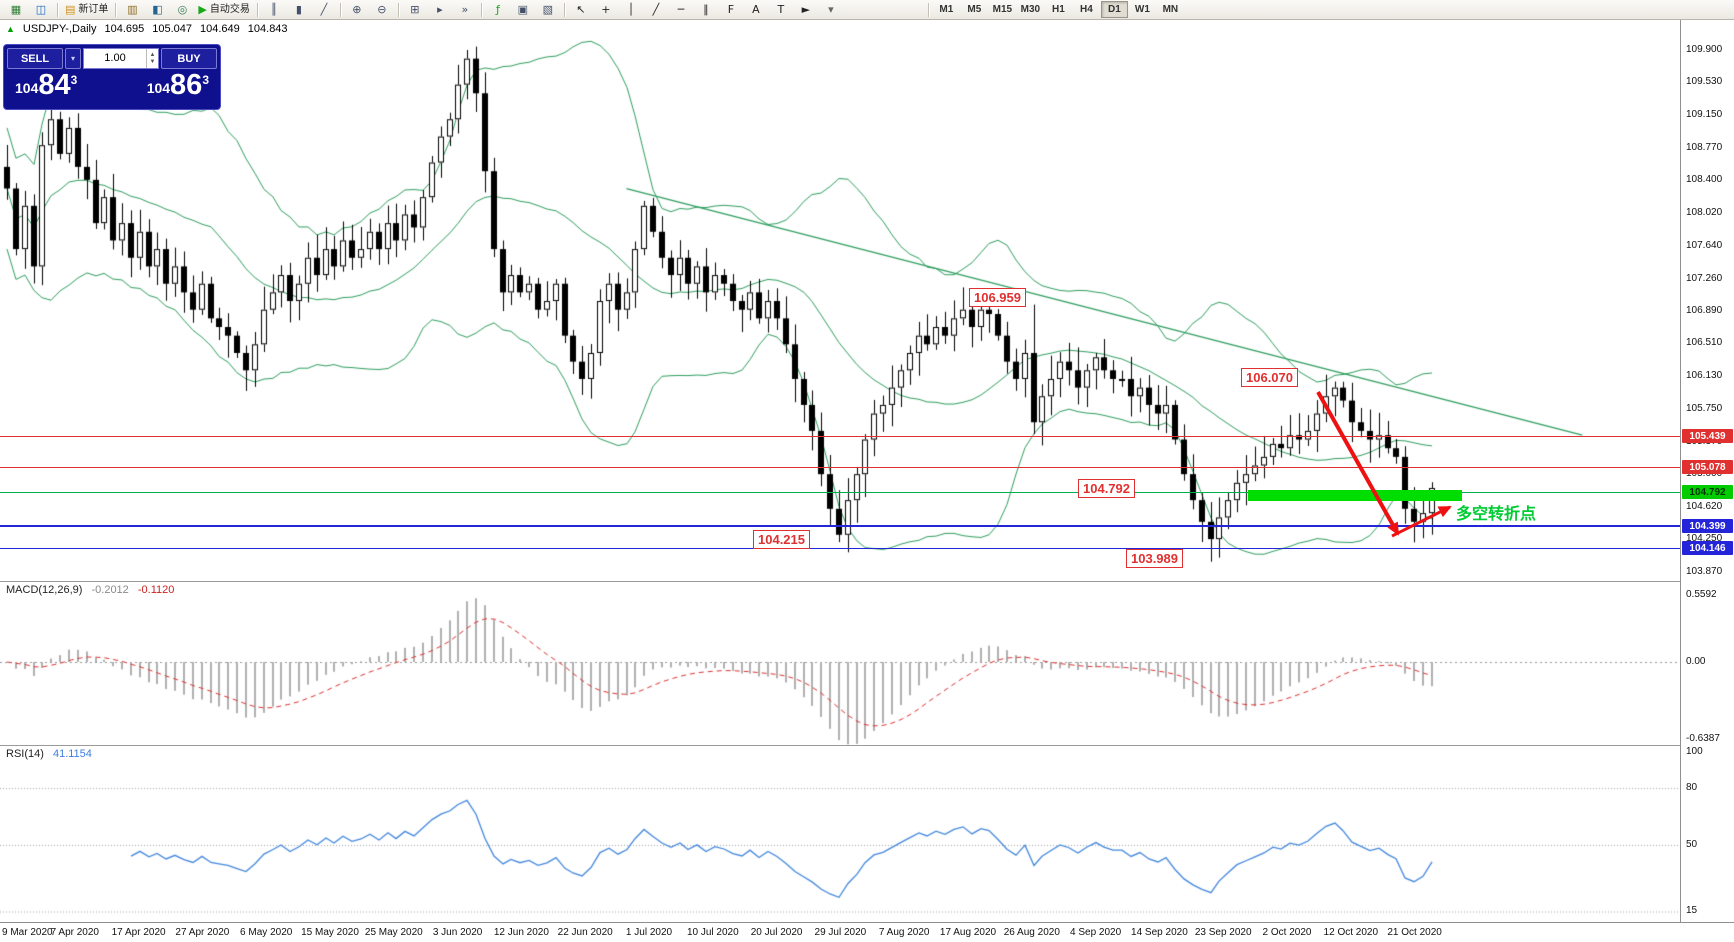 This screenshot has width=1734, height=942. What do you see at coordinates (1287, 932) in the screenshot?
I see `date-label: 2 Oct 2020` at bounding box center [1287, 932].